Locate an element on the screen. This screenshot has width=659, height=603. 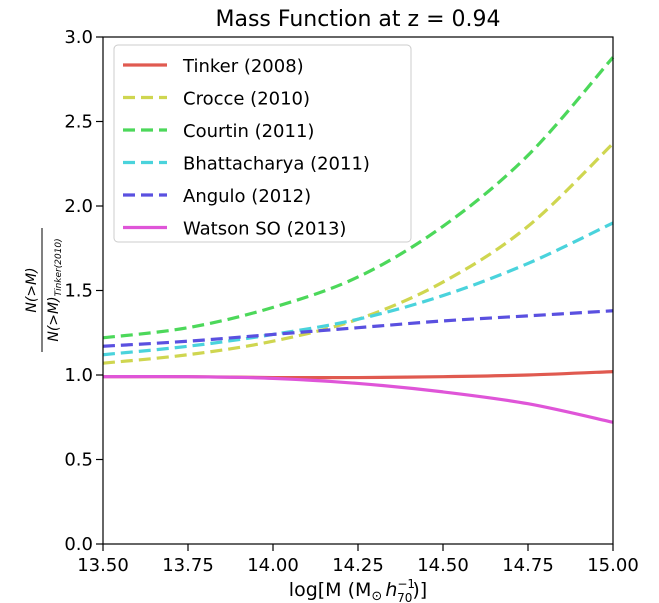
y-tick-label: 1.5 is located at coordinates (78, 291).